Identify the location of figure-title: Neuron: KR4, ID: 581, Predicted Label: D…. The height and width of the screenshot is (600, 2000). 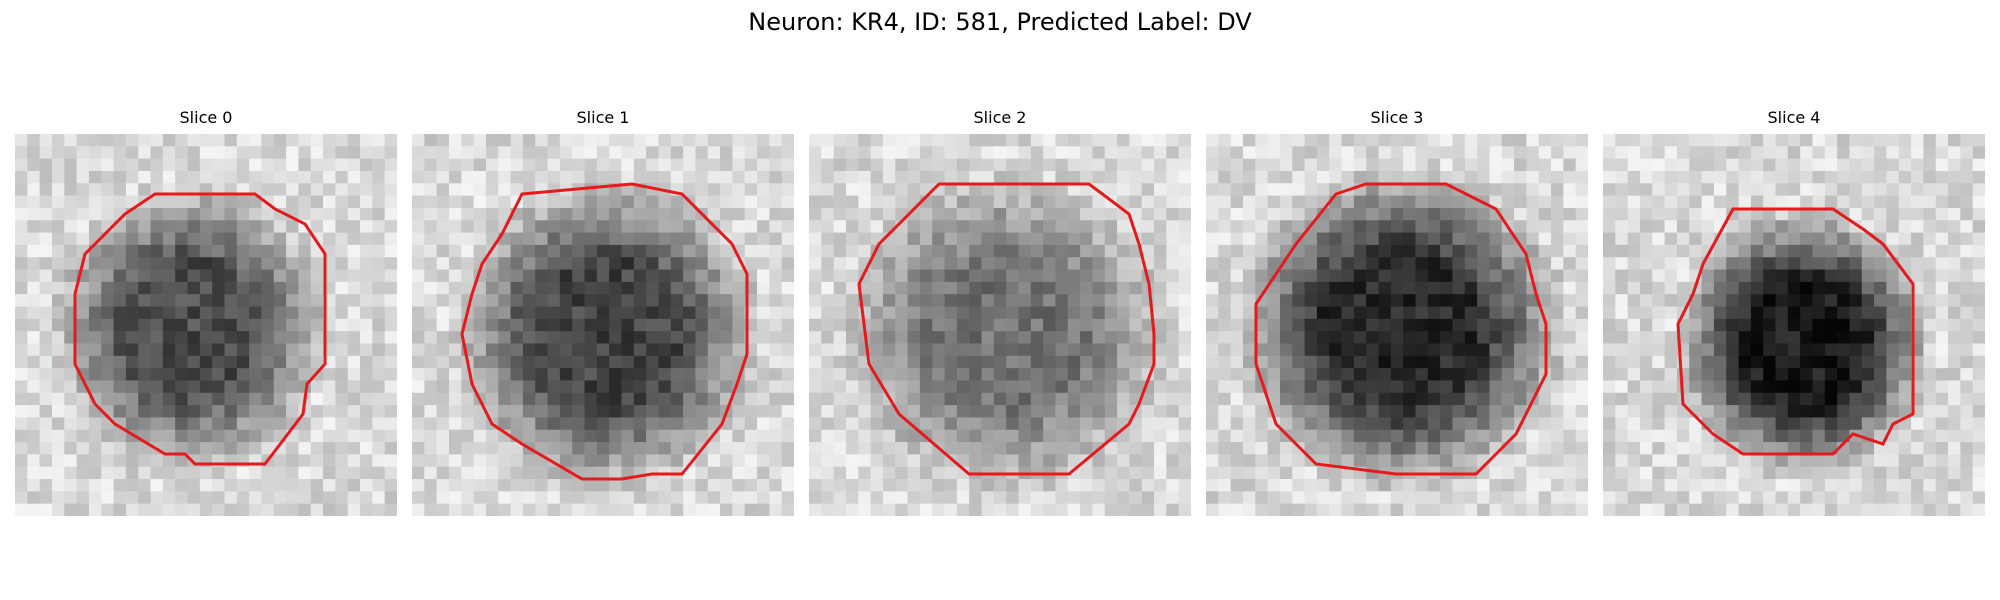
(1000, 22).